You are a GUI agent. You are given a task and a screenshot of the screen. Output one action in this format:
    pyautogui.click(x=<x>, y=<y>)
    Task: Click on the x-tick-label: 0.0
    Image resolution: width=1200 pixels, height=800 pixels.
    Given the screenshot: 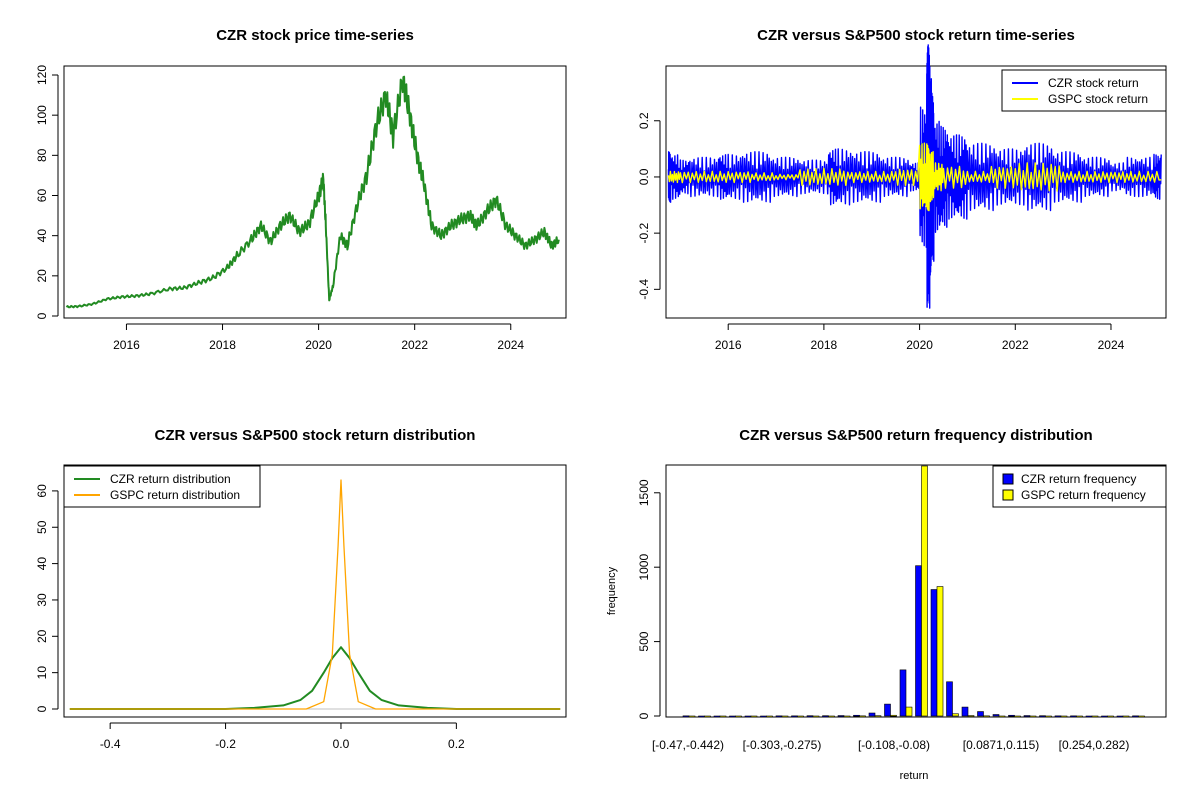 What is the action you would take?
    pyautogui.click(x=341, y=744)
    